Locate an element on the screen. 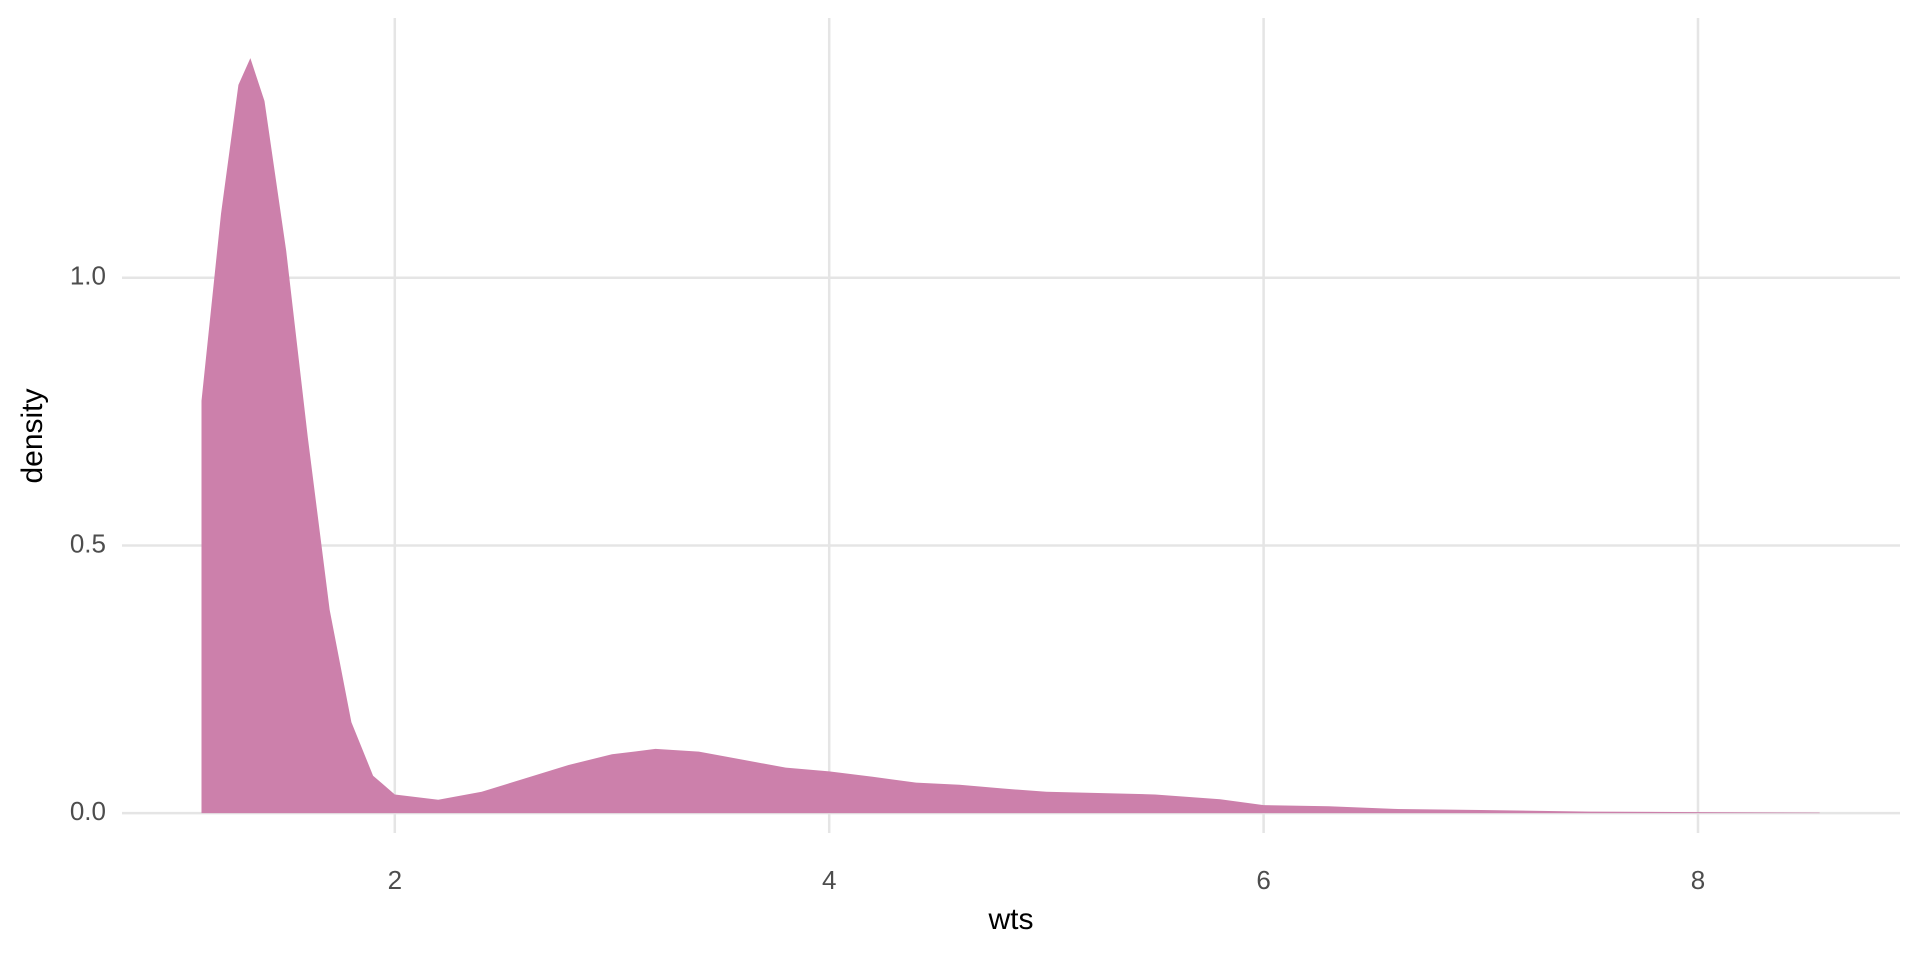 This screenshot has height=960, width=1920. x-tick-label: 4 is located at coordinates (829, 880).